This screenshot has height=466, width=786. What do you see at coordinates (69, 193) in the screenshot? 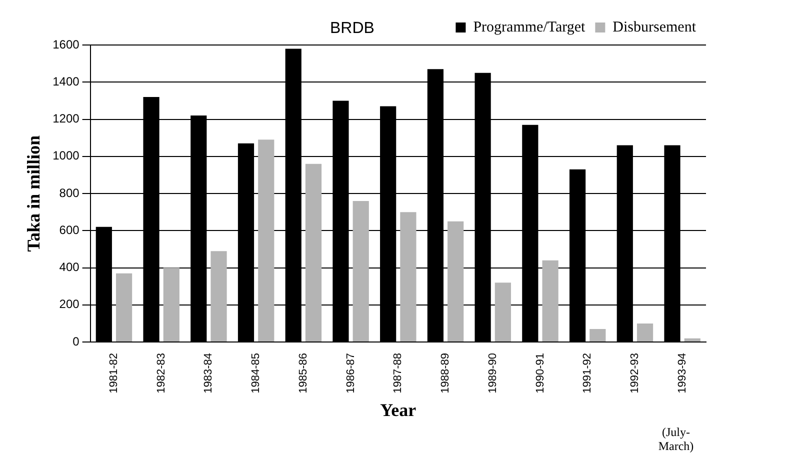
I see `y-tick-label: 800` at bounding box center [69, 193].